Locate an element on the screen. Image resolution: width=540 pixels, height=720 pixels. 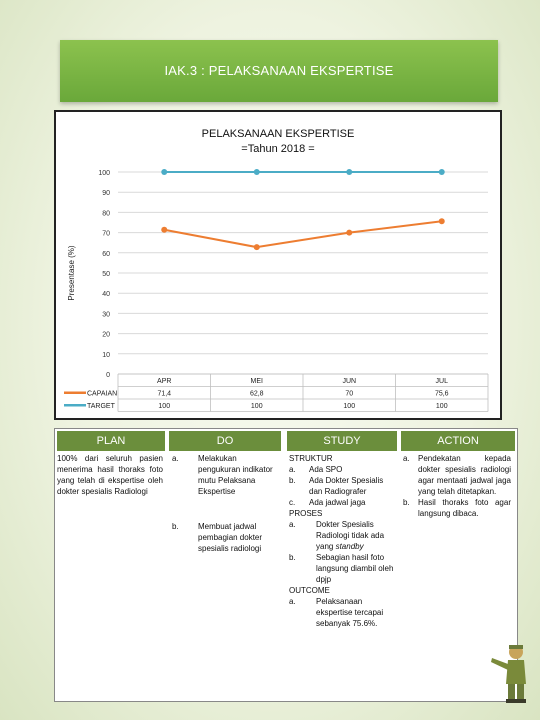
study-item-text: Ada jadwal jaga is located at coordinates (337, 502).